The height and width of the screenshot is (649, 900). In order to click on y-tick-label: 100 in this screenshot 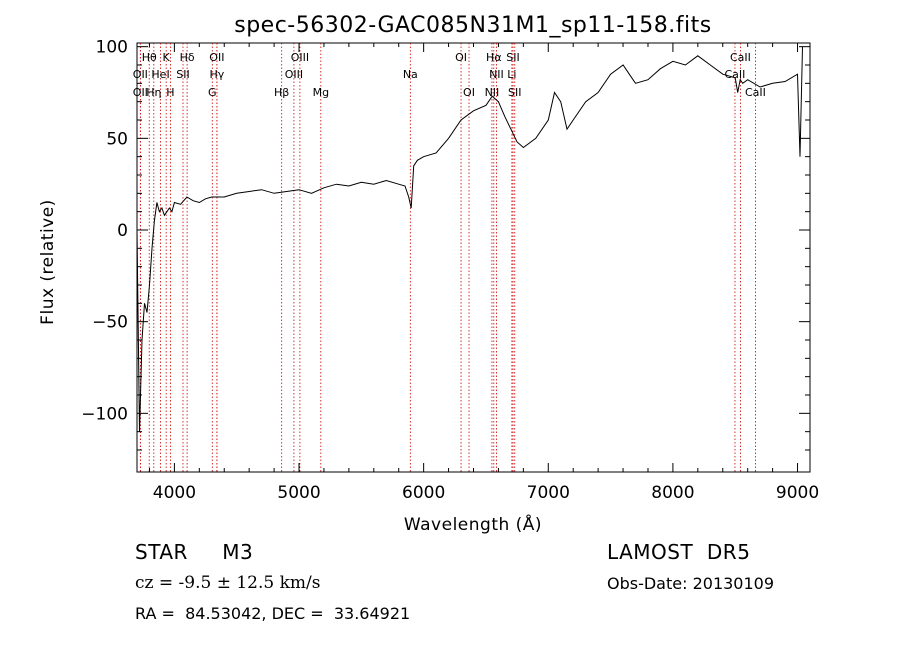, I will do `click(112, 48)`.